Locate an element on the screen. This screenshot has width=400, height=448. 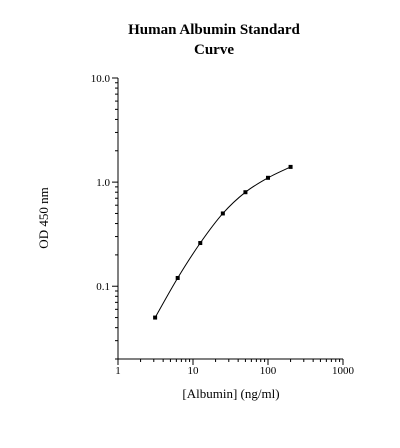
x-axis-label: [Albumin] (ng/ml) is located at coordinates (230, 393).